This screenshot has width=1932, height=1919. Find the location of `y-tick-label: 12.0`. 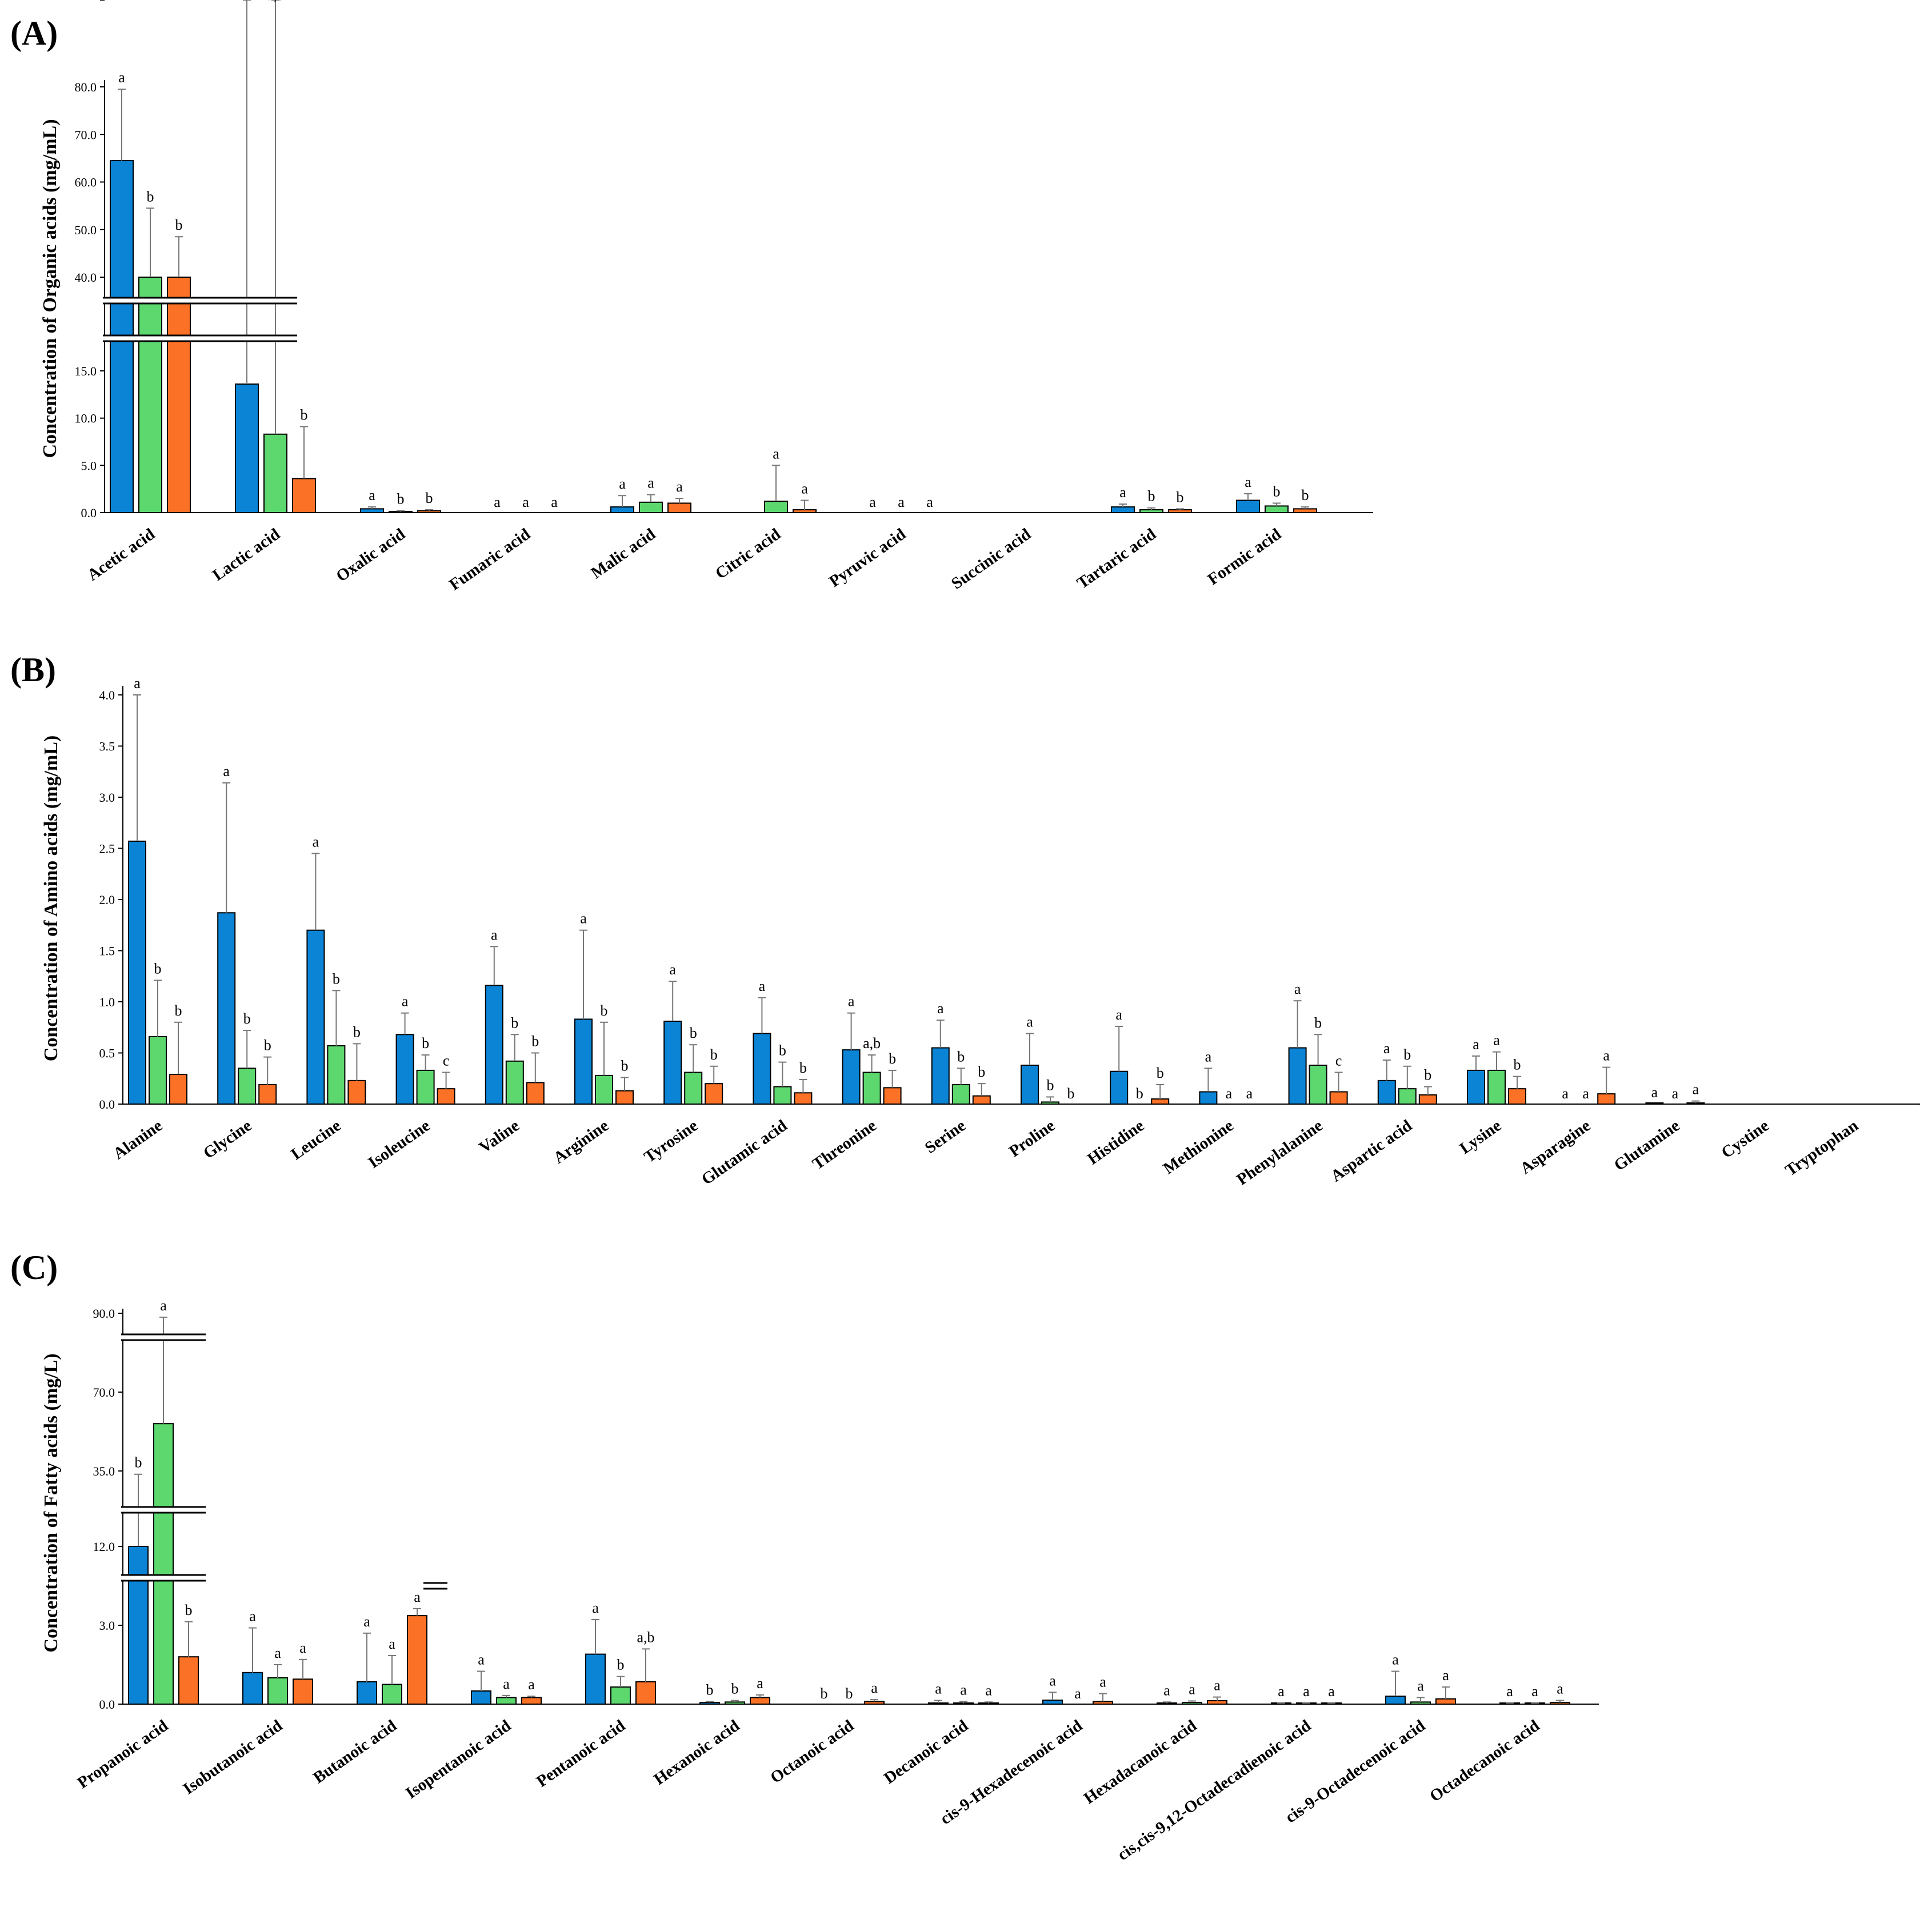

y-tick-label: 12.0 is located at coordinates (104, 1547).